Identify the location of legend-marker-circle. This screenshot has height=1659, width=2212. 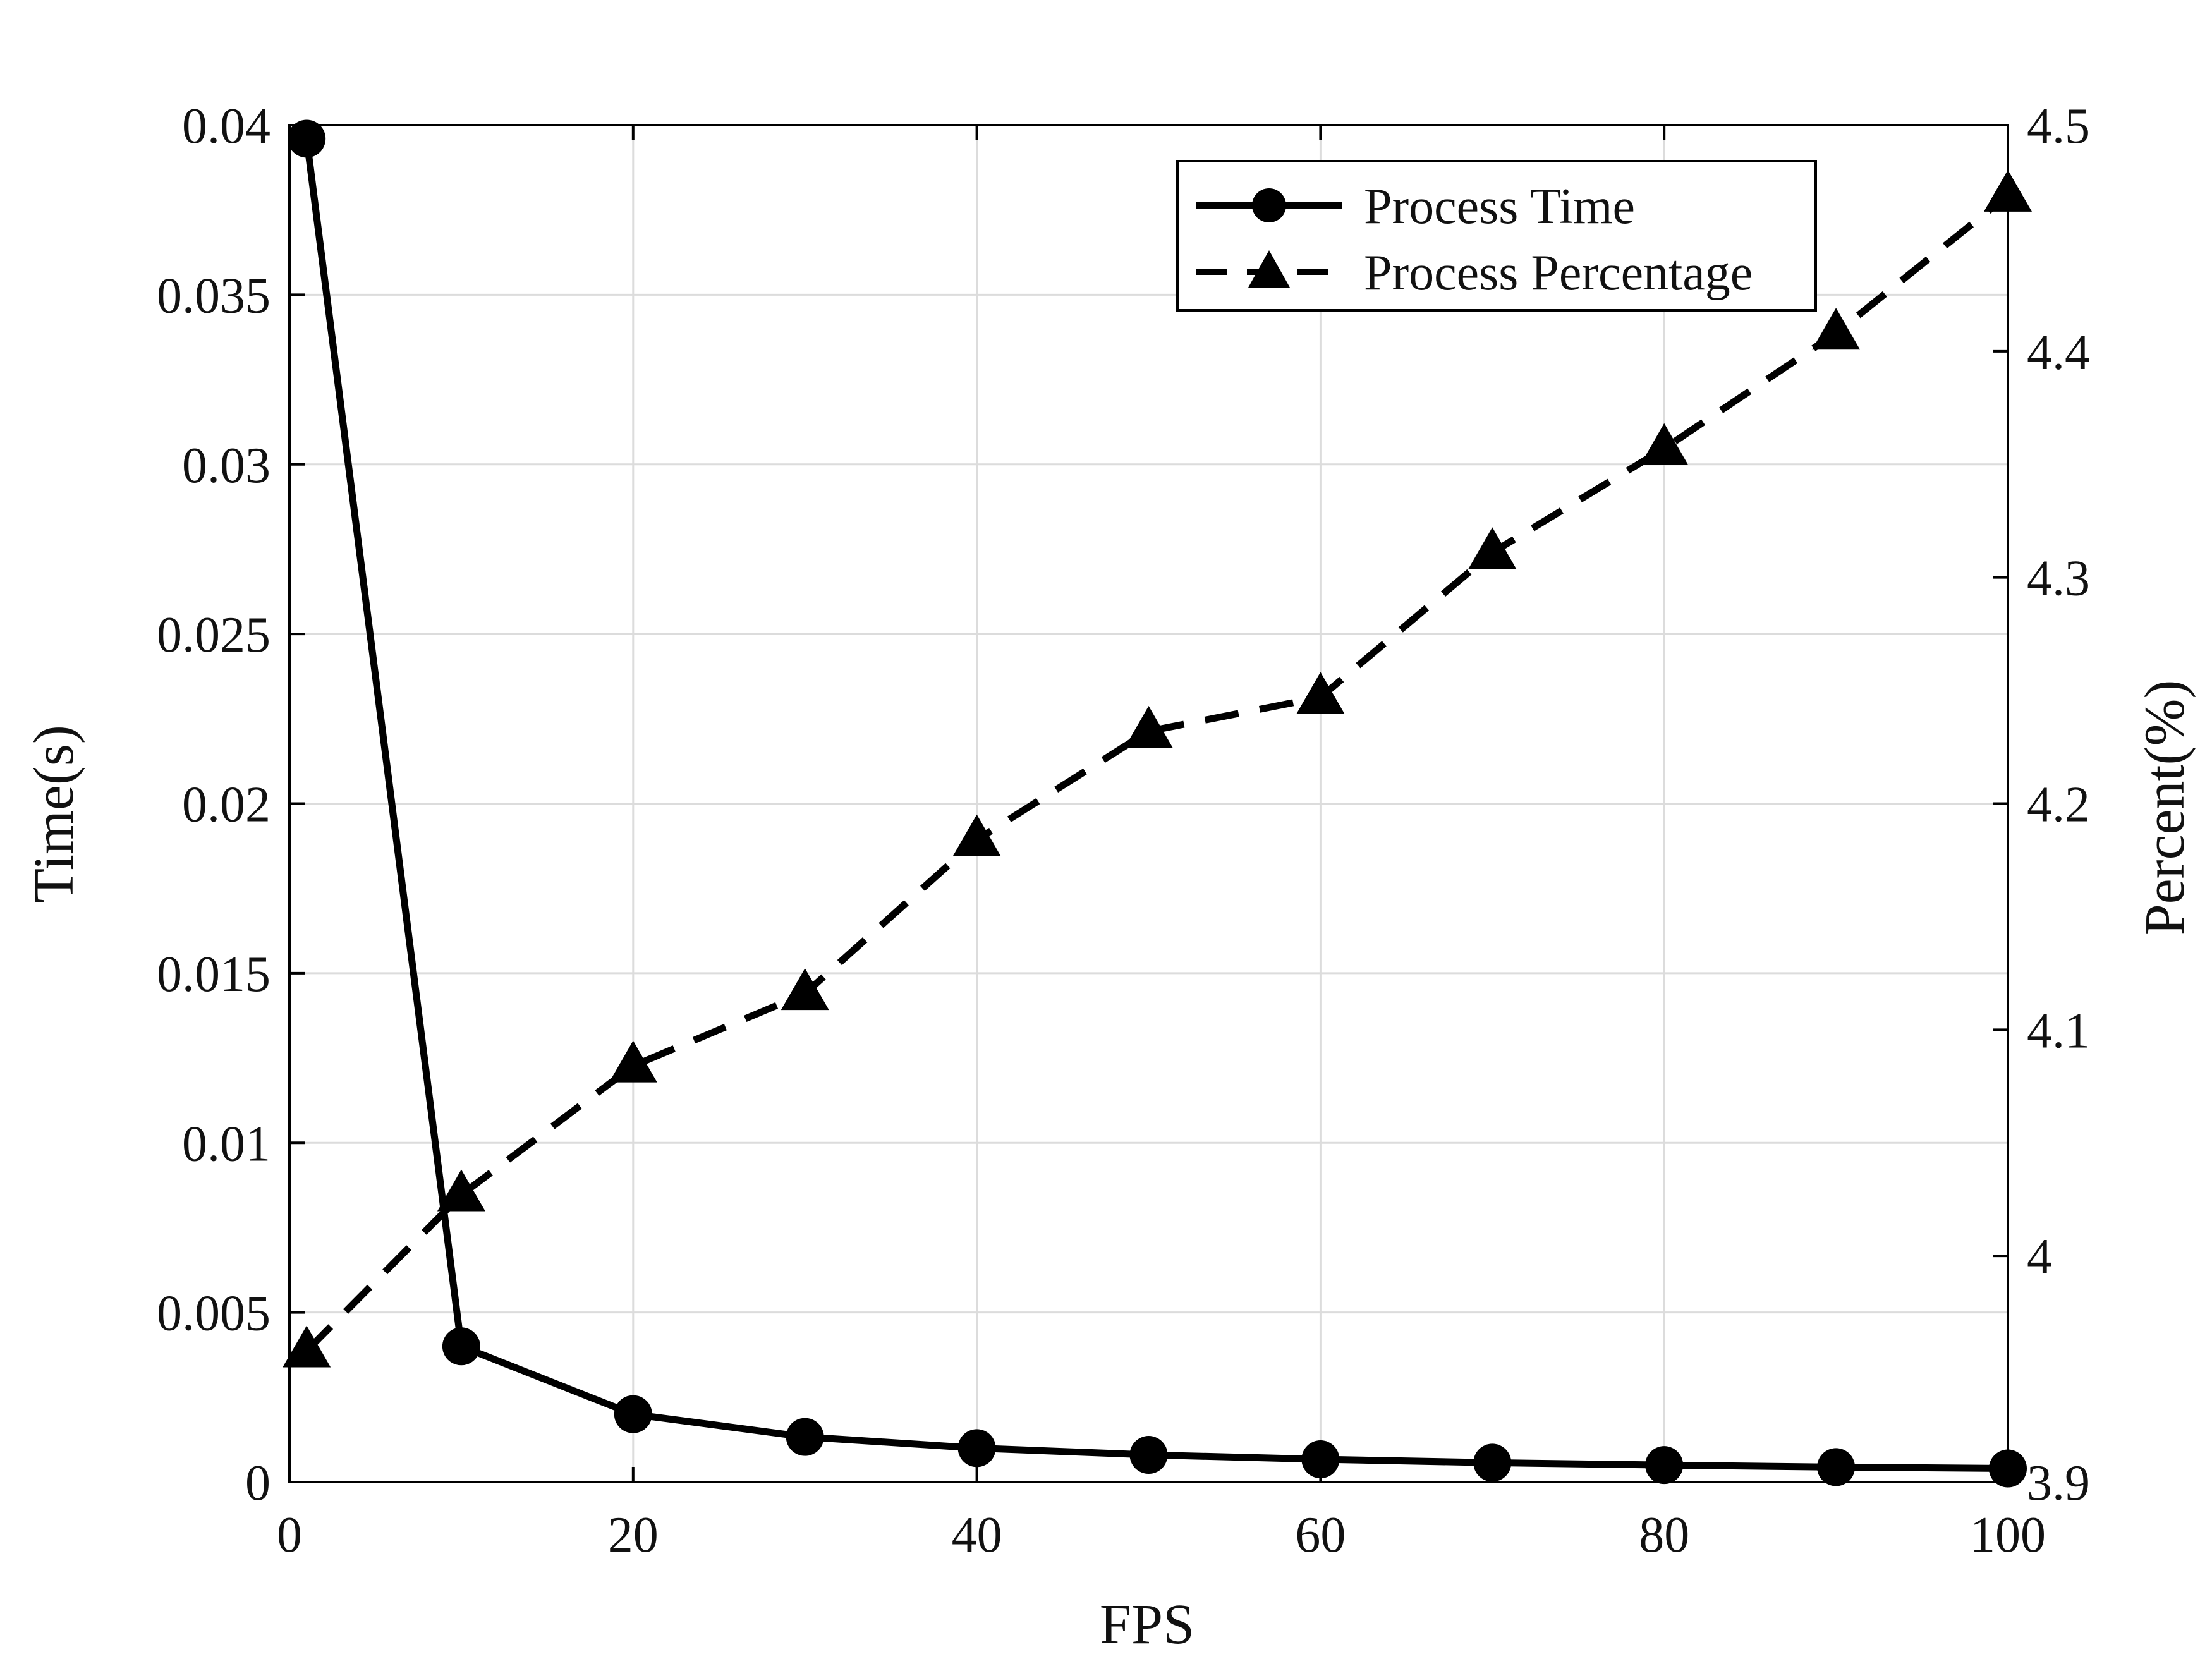
(1269, 205).